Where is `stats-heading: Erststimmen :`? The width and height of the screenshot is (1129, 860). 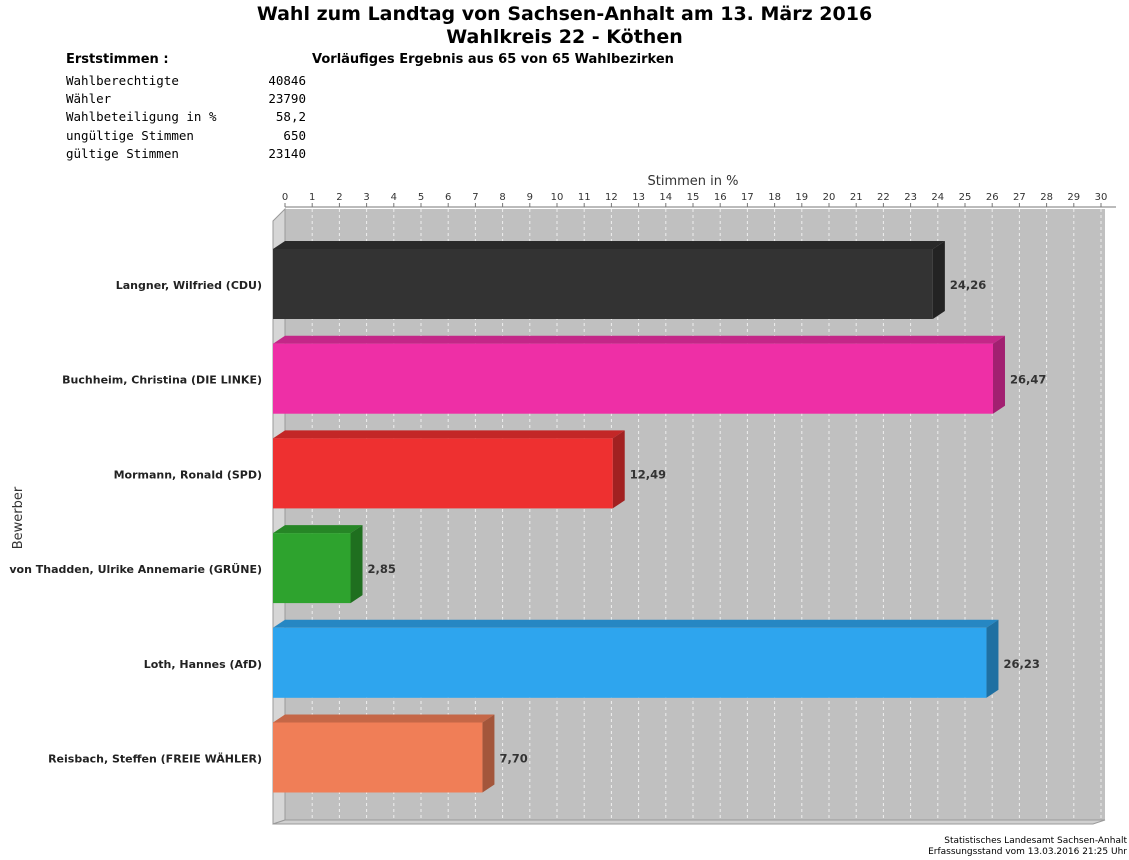 stats-heading: Erststimmen : is located at coordinates (117, 59).